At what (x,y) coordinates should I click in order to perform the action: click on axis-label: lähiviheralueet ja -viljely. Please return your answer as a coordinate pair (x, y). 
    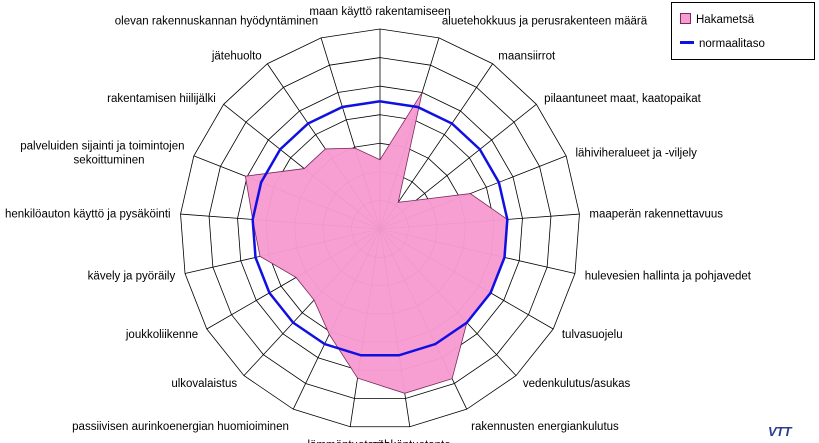
    Looking at the image, I should click on (636, 153).